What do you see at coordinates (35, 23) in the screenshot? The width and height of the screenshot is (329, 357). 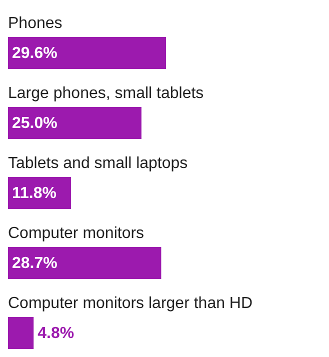 I see `y-tick-label: Phones` at bounding box center [35, 23].